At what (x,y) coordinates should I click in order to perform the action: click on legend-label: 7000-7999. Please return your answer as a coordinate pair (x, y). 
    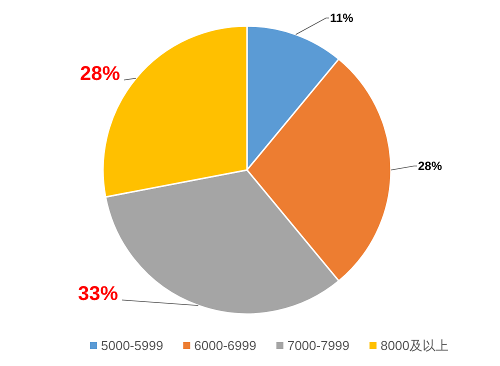
    Looking at the image, I should click on (318, 345).